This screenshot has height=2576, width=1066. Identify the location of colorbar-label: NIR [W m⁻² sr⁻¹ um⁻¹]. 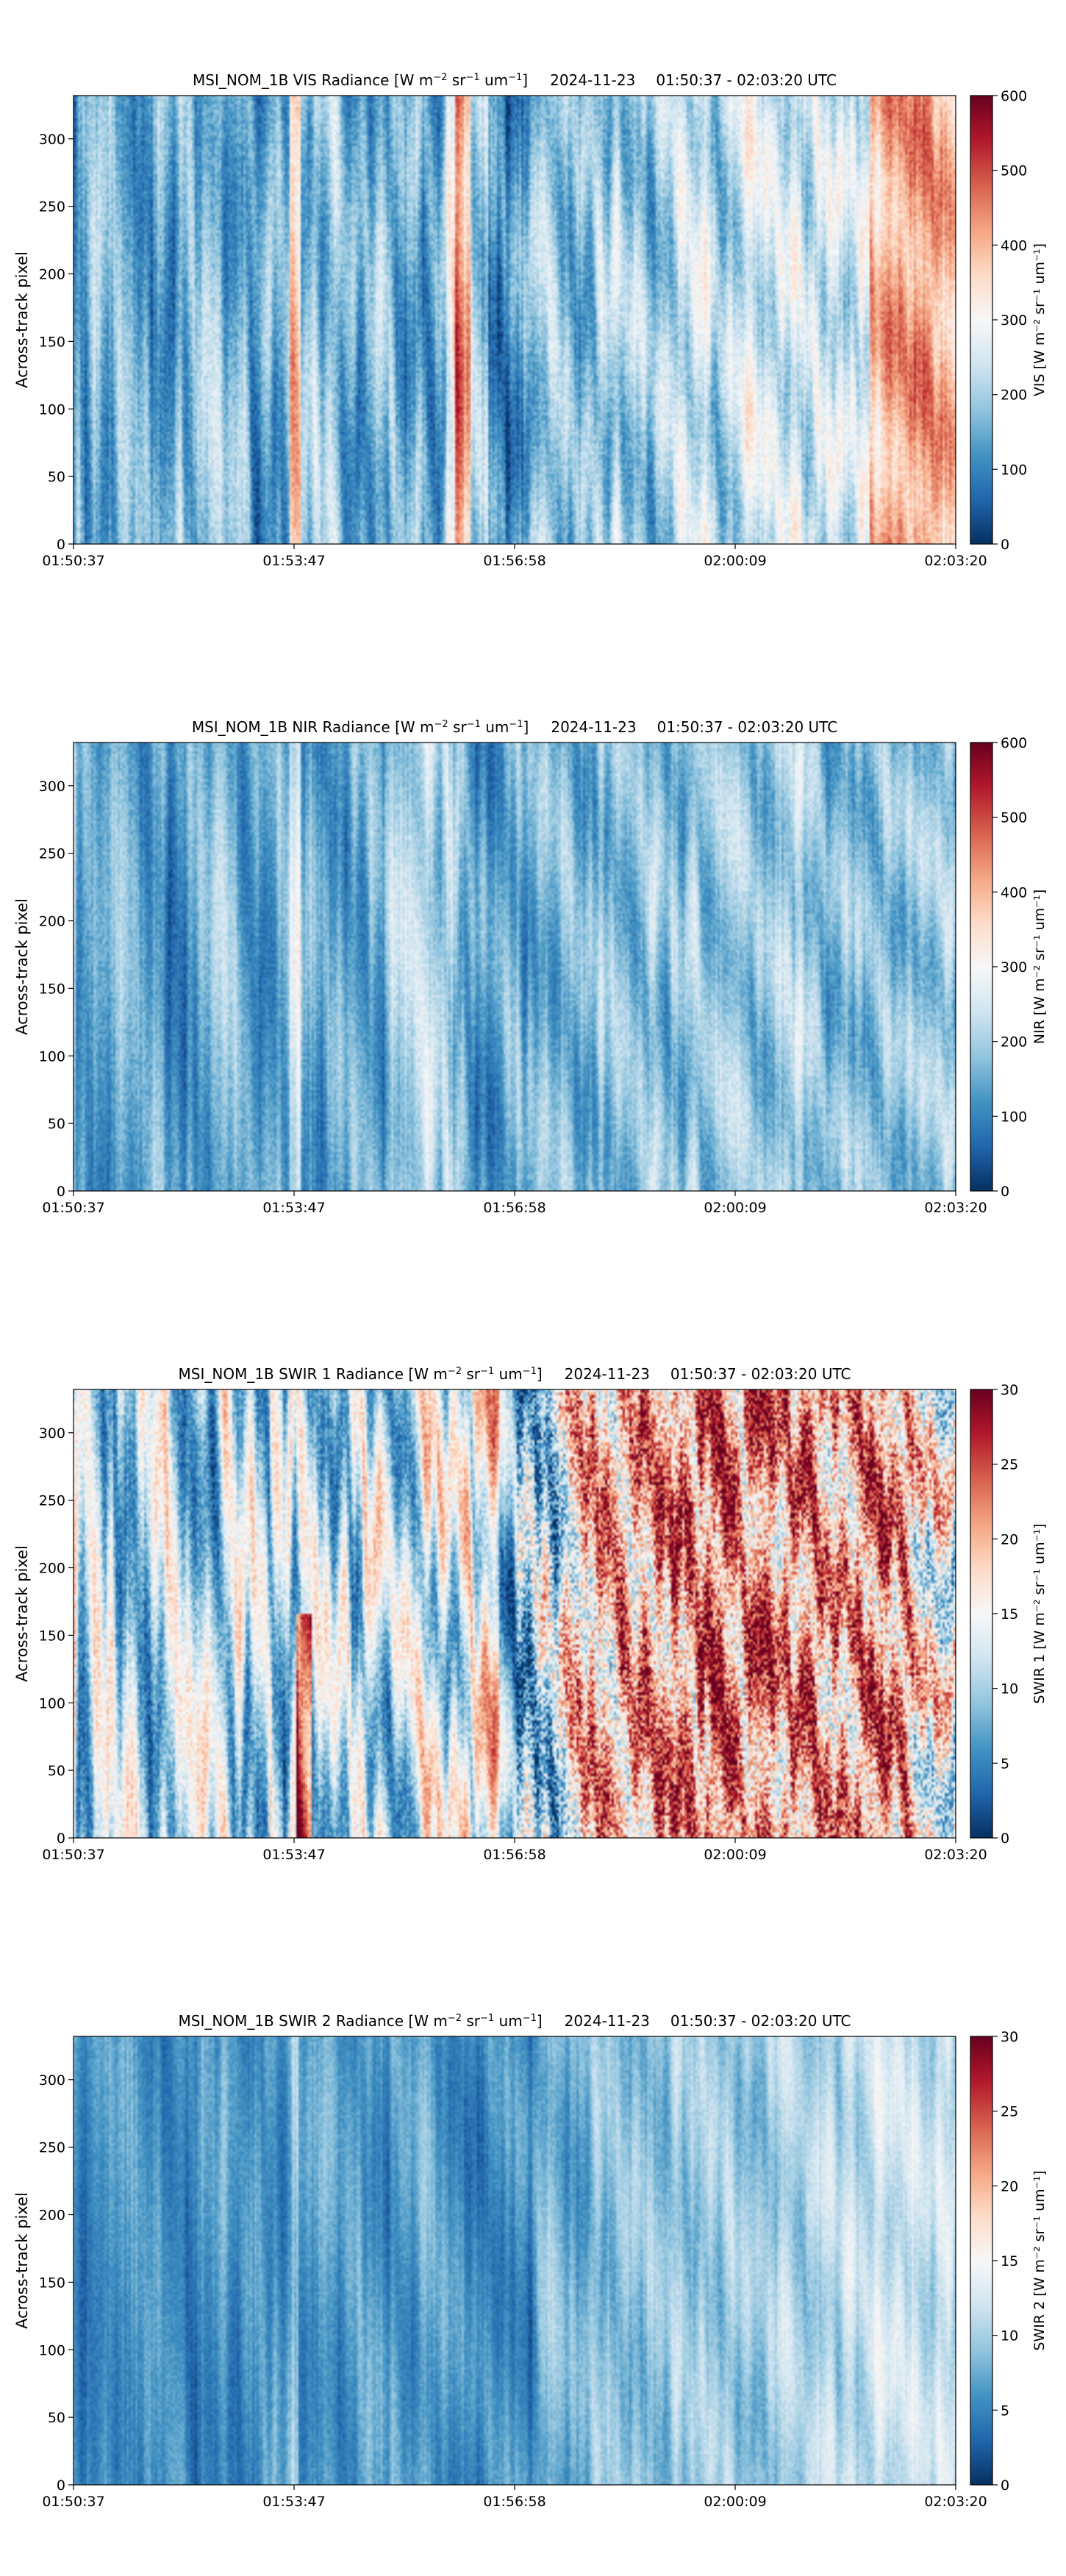
(1039, 968).